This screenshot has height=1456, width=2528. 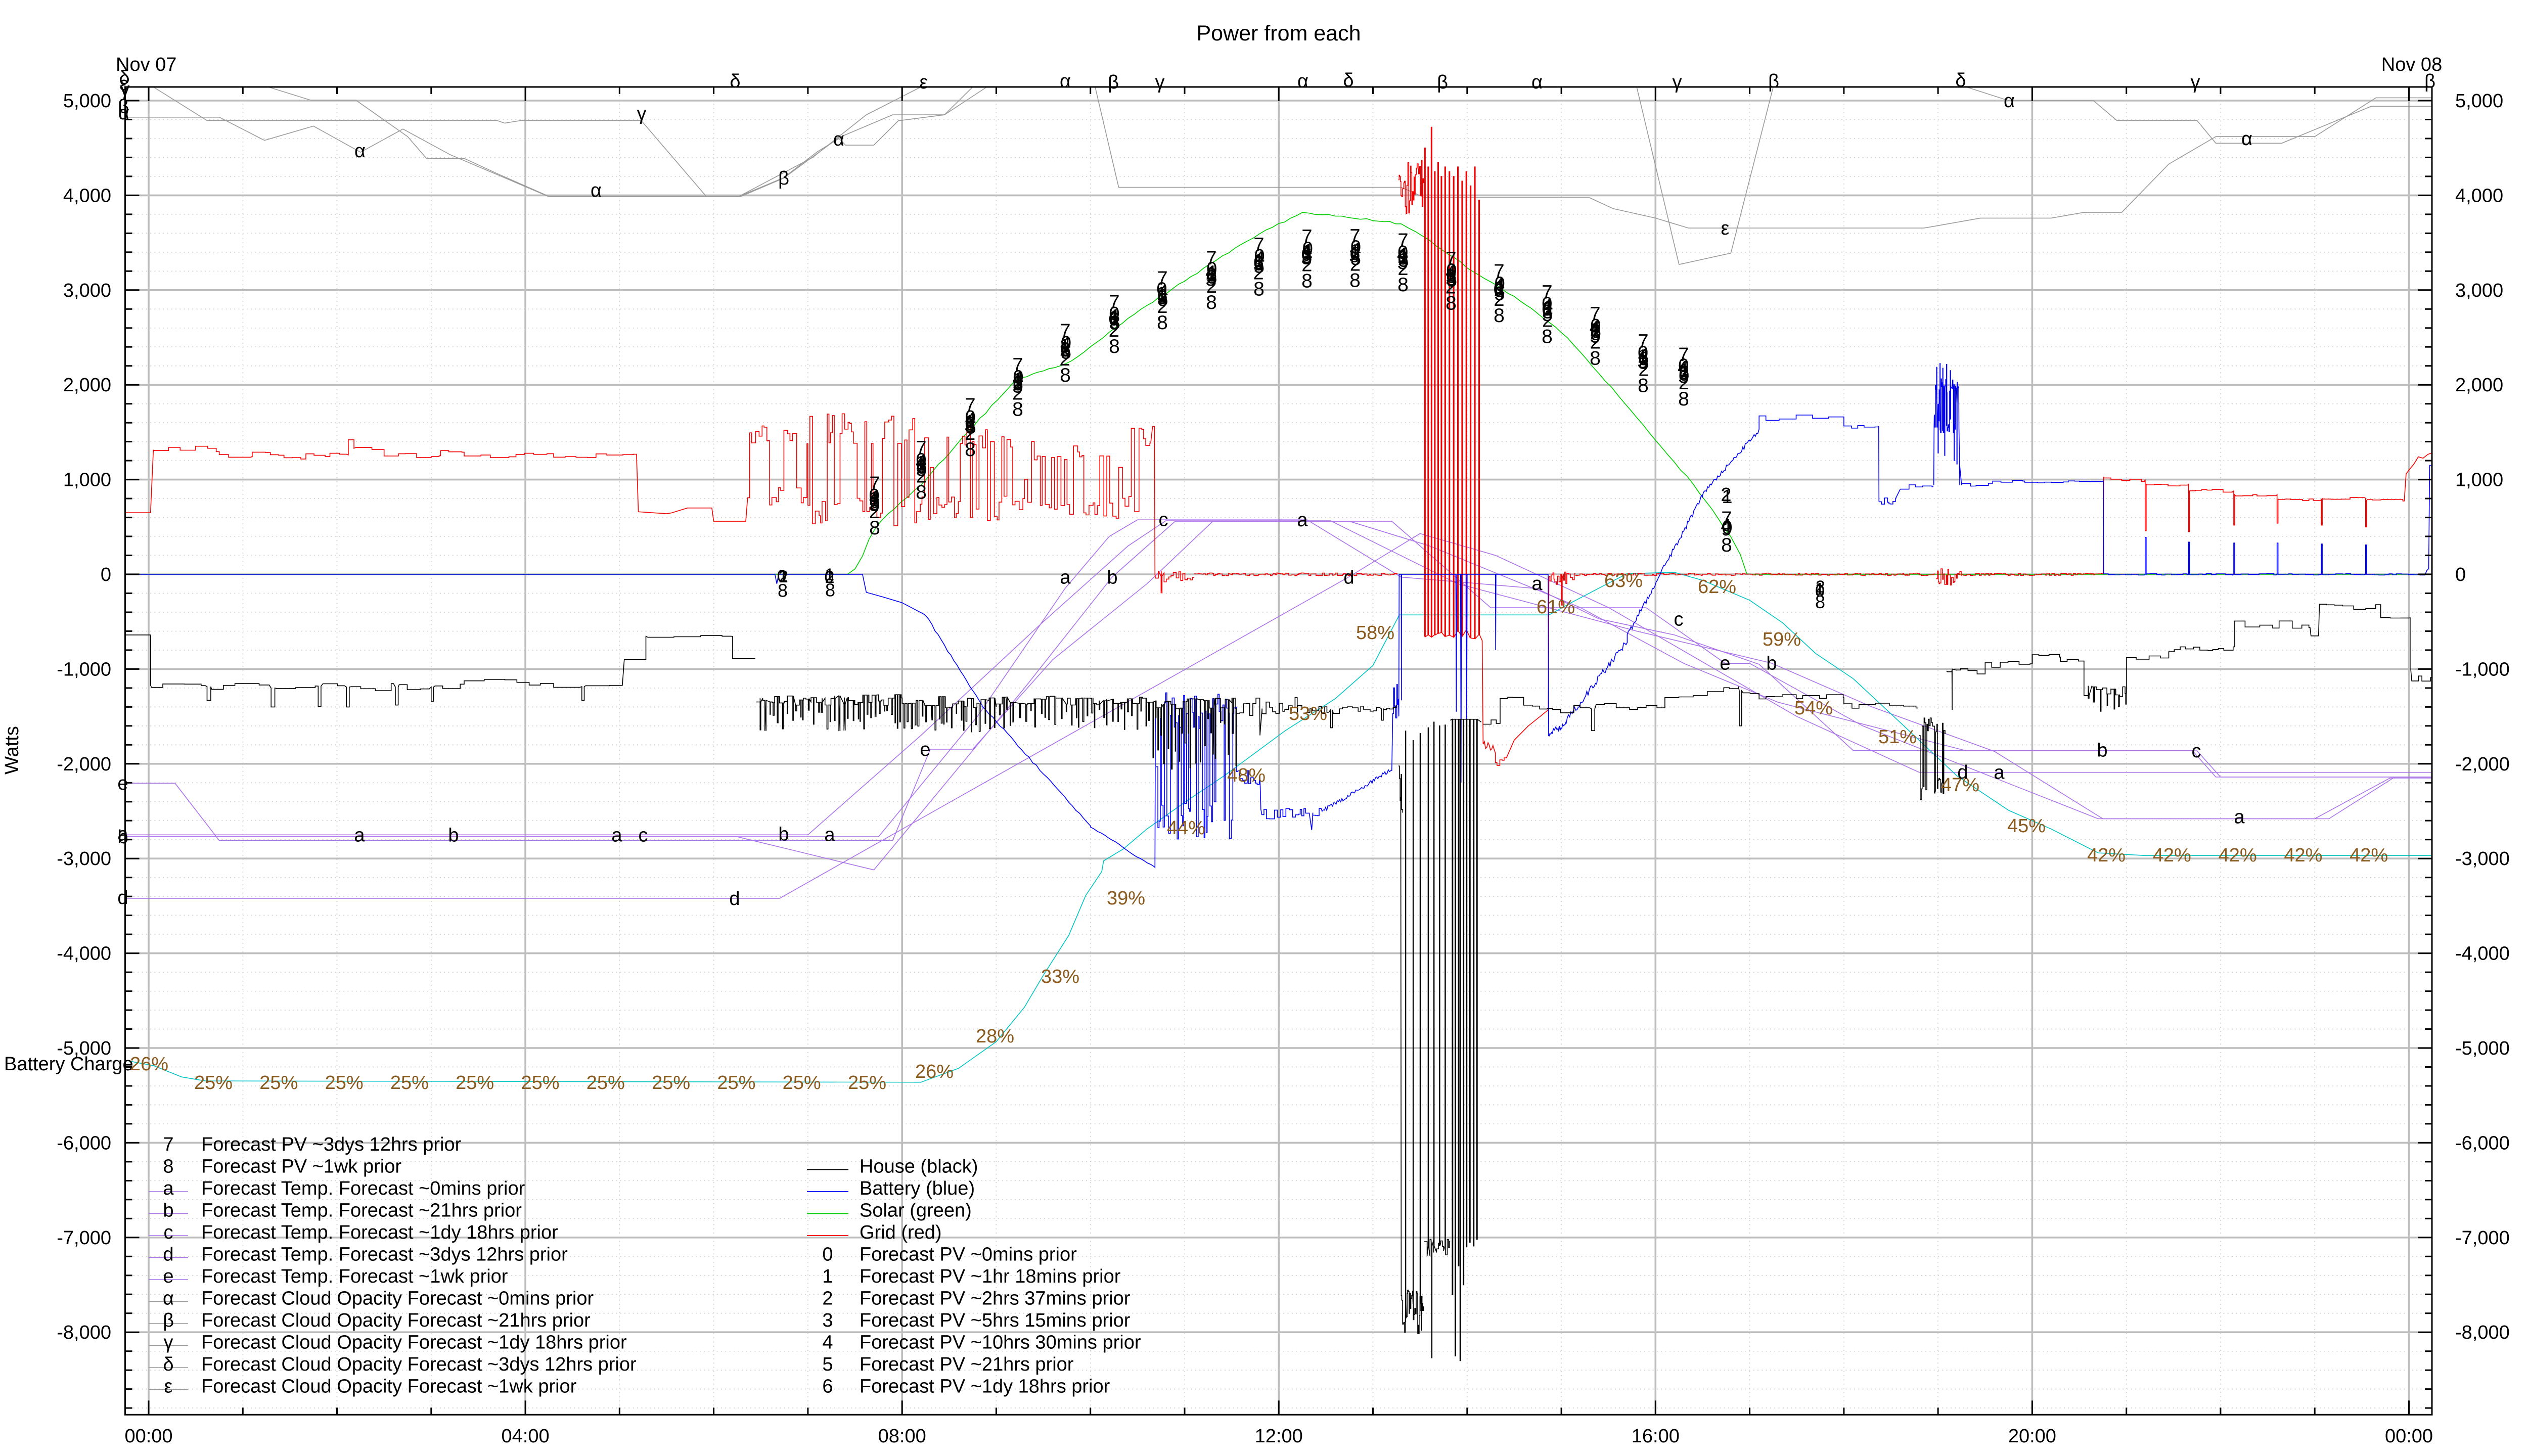 What do you see at coordinates (1186, 828) in the screenshot?
I see `svg-text: 44%` at bounding box center [1186, 828].